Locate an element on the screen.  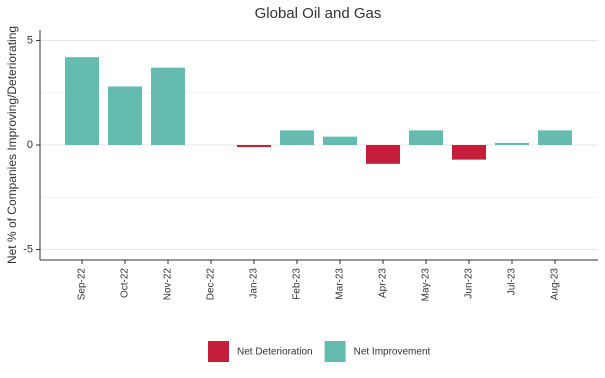
chart-title: Global Oil and Gas is located at coordinates (318, 13).